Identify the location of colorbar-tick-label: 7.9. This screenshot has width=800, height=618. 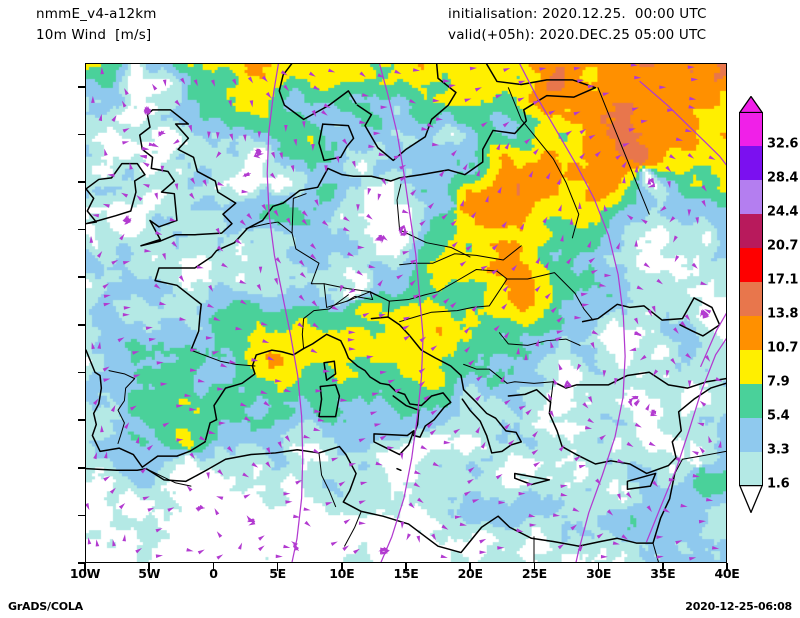
(778, 382).